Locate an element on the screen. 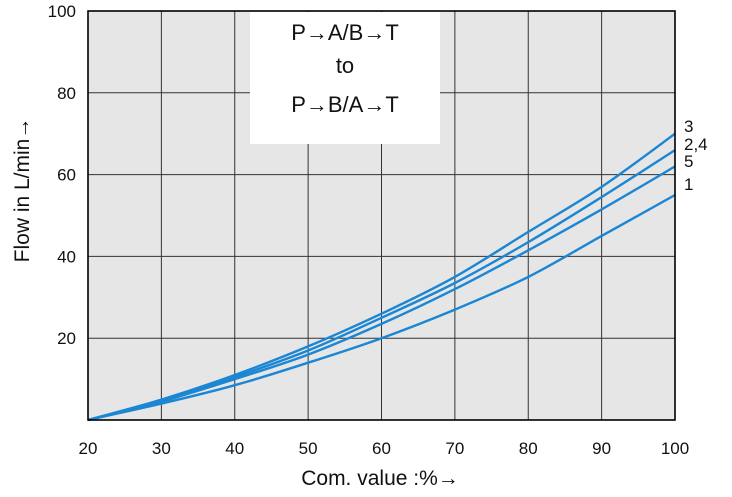 Image resolution: width=732 pixels, height=497 pixels. x-axis-label: Com. value :%→ is located at coordinates (380, 478).